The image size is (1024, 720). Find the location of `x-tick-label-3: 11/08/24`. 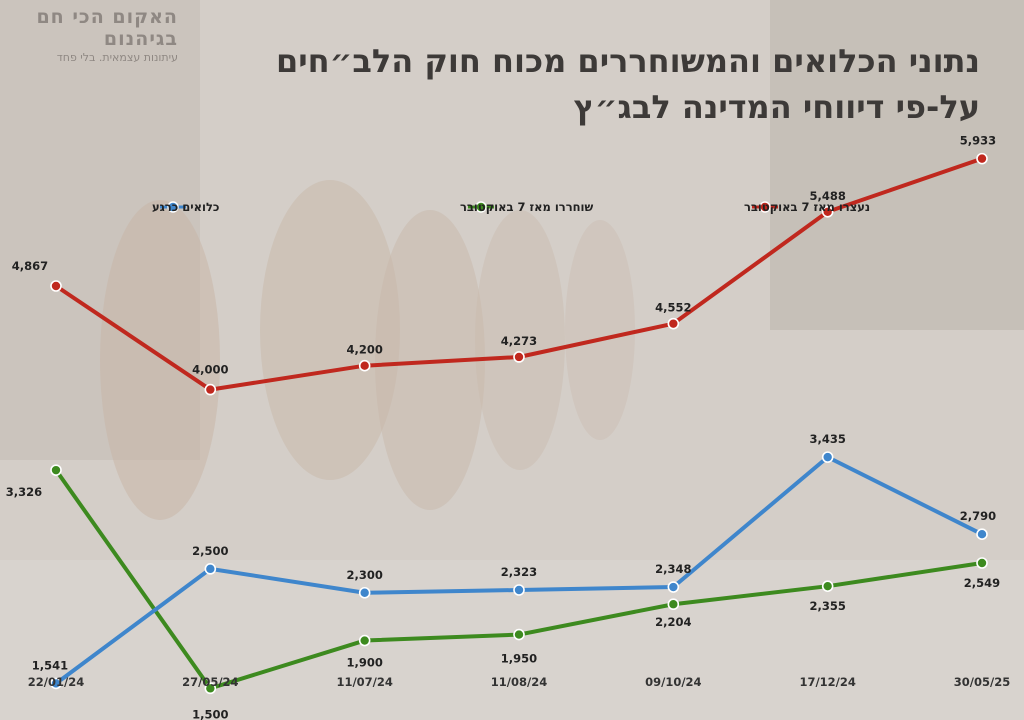

x-tick-label-3: 11/08/24 is located at coordinates (519, 682).